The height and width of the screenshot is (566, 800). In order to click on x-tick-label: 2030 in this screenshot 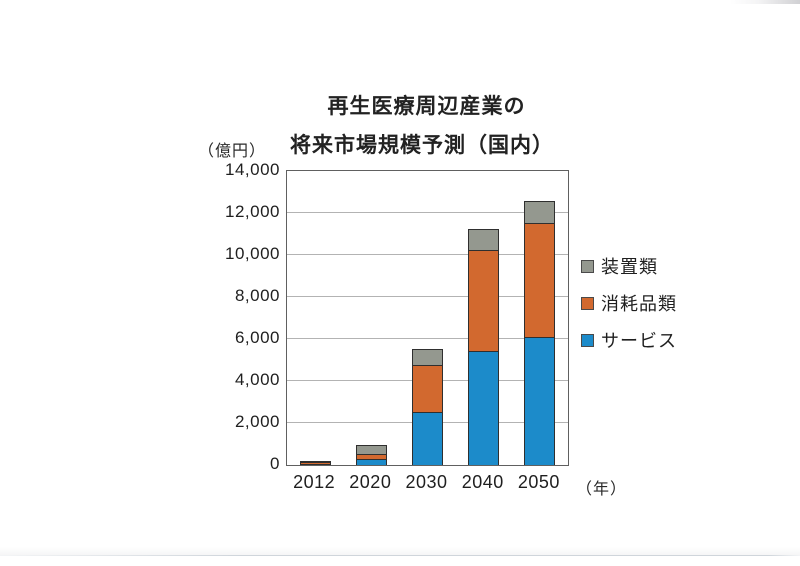, I will do `click(426, 482)`.